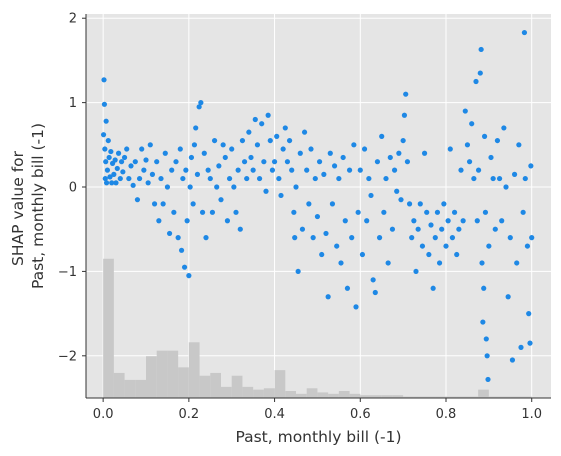  I want to click on y-tick-label: 1, so click(73, 103).